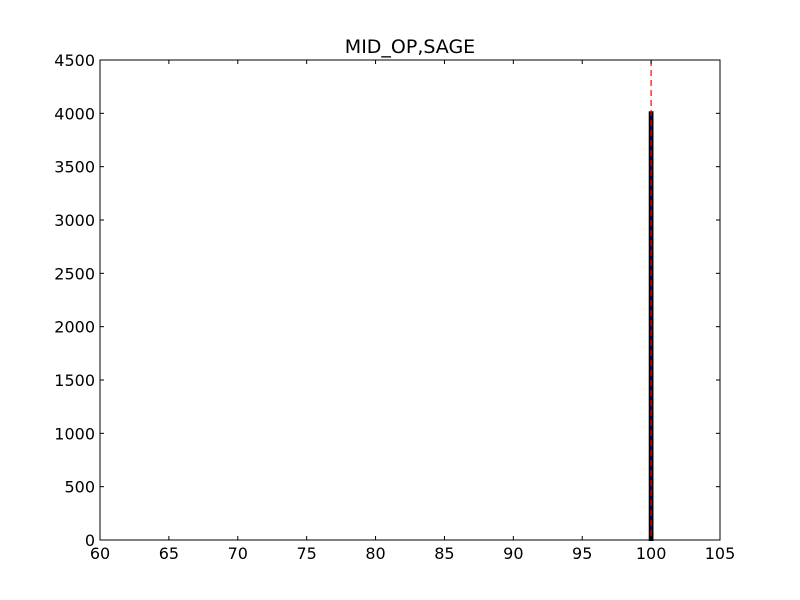 The height and width of the screenshot is (600, 800). What do you see at coordinates (74, 220) in the screenshot?
I see `y-tick-label: 3000` at bounding box center [74, 220].